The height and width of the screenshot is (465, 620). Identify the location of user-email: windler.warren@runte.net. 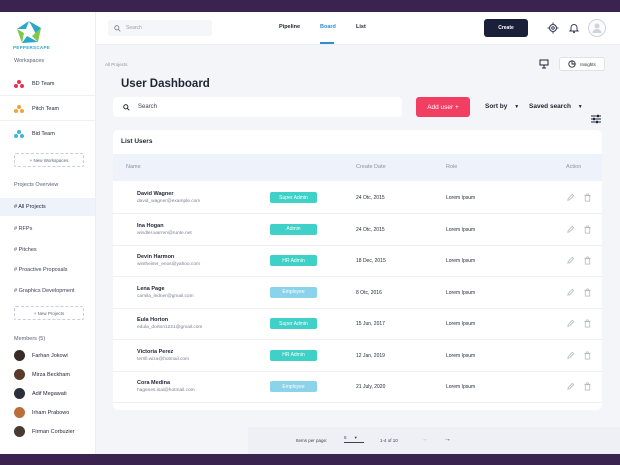
(164, 233).